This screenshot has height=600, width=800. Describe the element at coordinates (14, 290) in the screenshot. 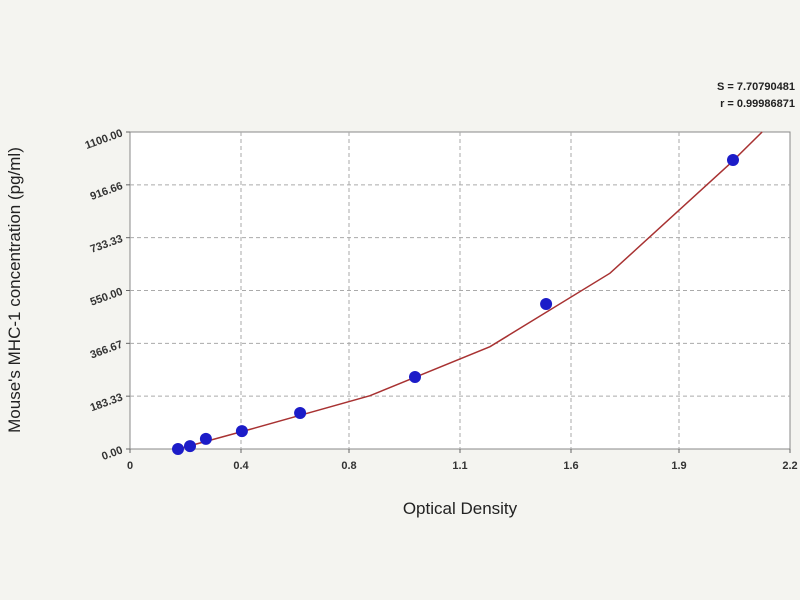

I see `y-axis-label: Mouse's MHC-1 concentration (pg/ml)` at that location.